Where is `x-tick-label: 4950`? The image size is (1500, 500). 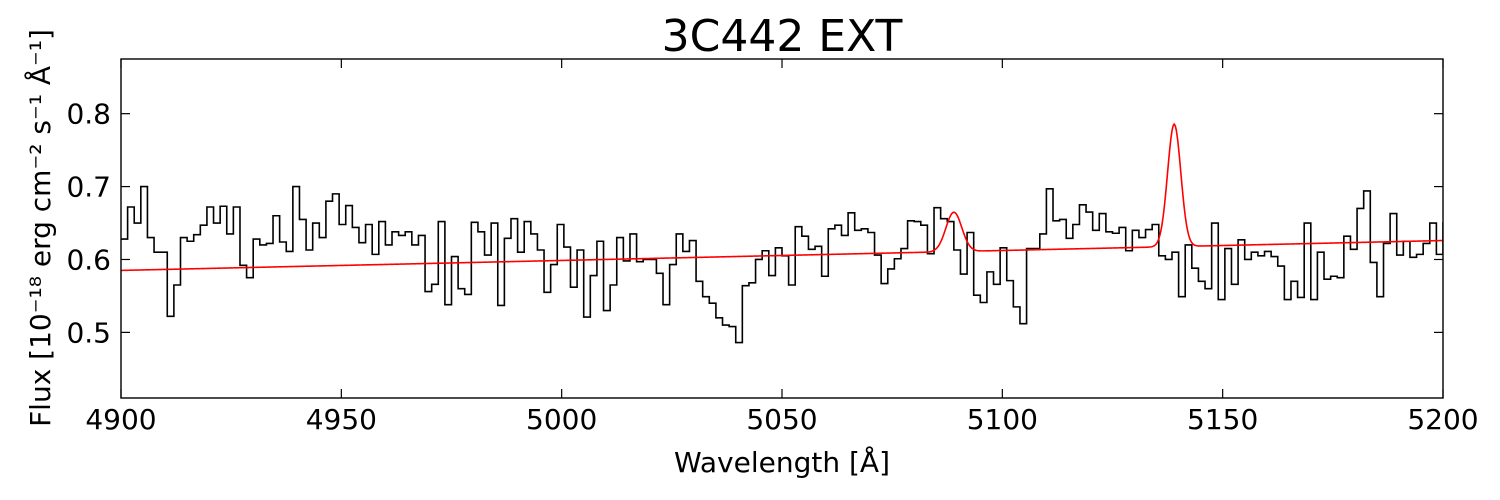
x-tick-label: 4950 is located at coordinates (341, 419).